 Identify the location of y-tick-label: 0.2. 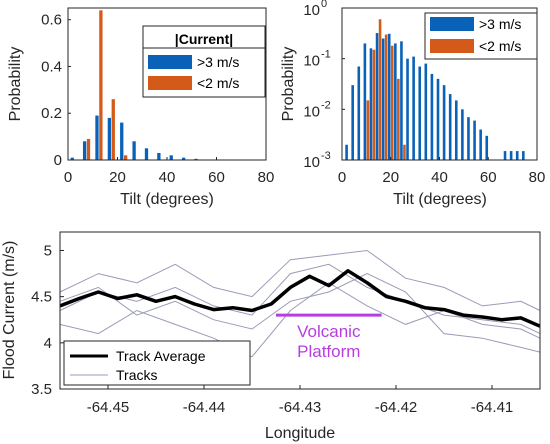
(51, 113).